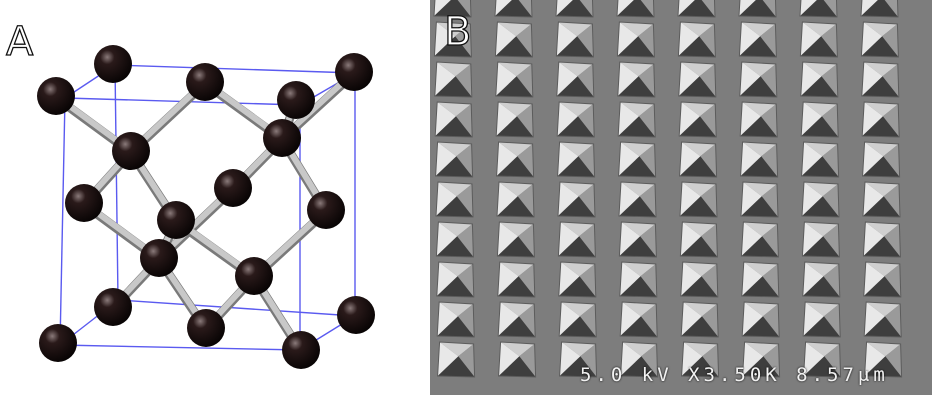  Describe the element at coordinates (236, 308) in the screenshot. I see `cube-edge` at that location.